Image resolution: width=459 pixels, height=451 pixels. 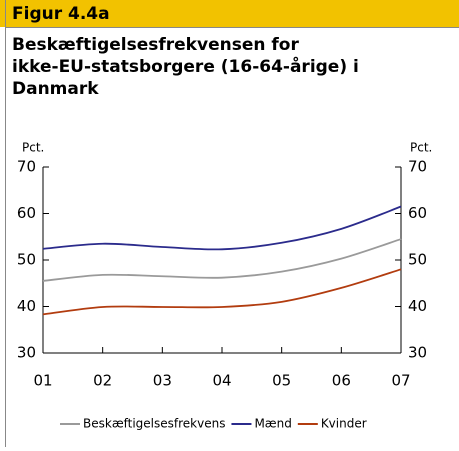 I want to click on y2-tick-label: 30, so click(x=417, y=353).